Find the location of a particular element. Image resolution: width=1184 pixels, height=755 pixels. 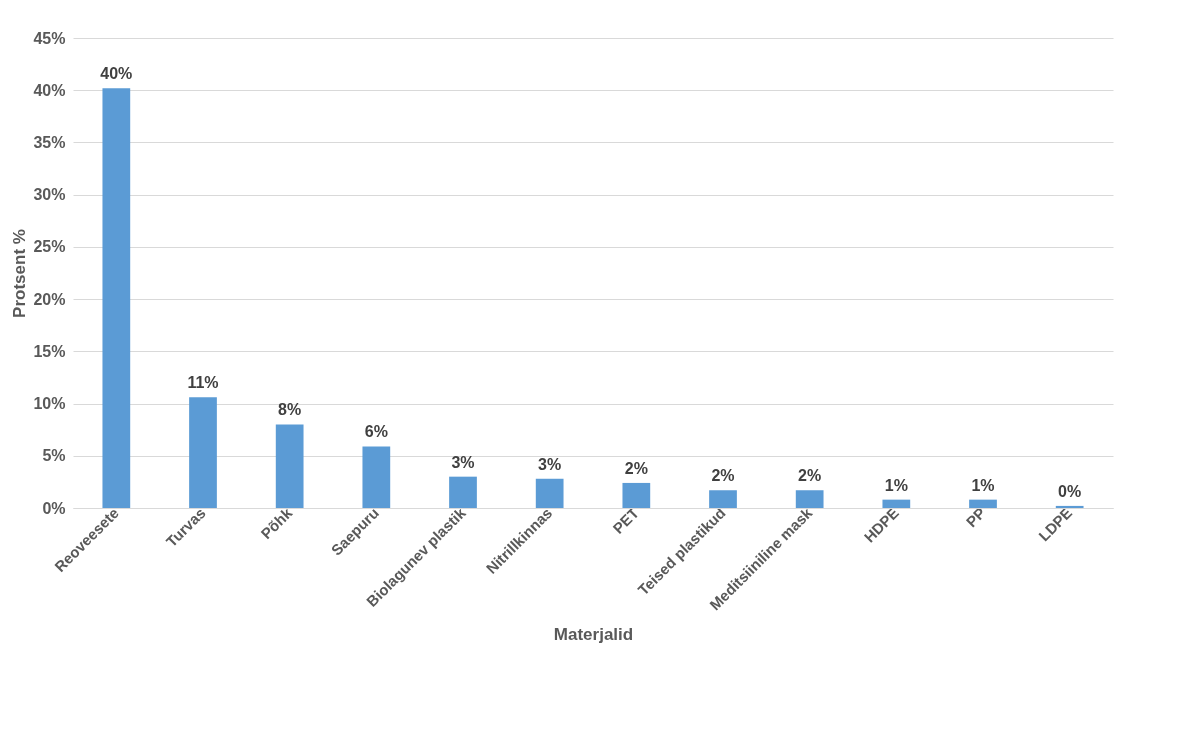

y-tick-label: 40% is located at coordinates (49, 90).